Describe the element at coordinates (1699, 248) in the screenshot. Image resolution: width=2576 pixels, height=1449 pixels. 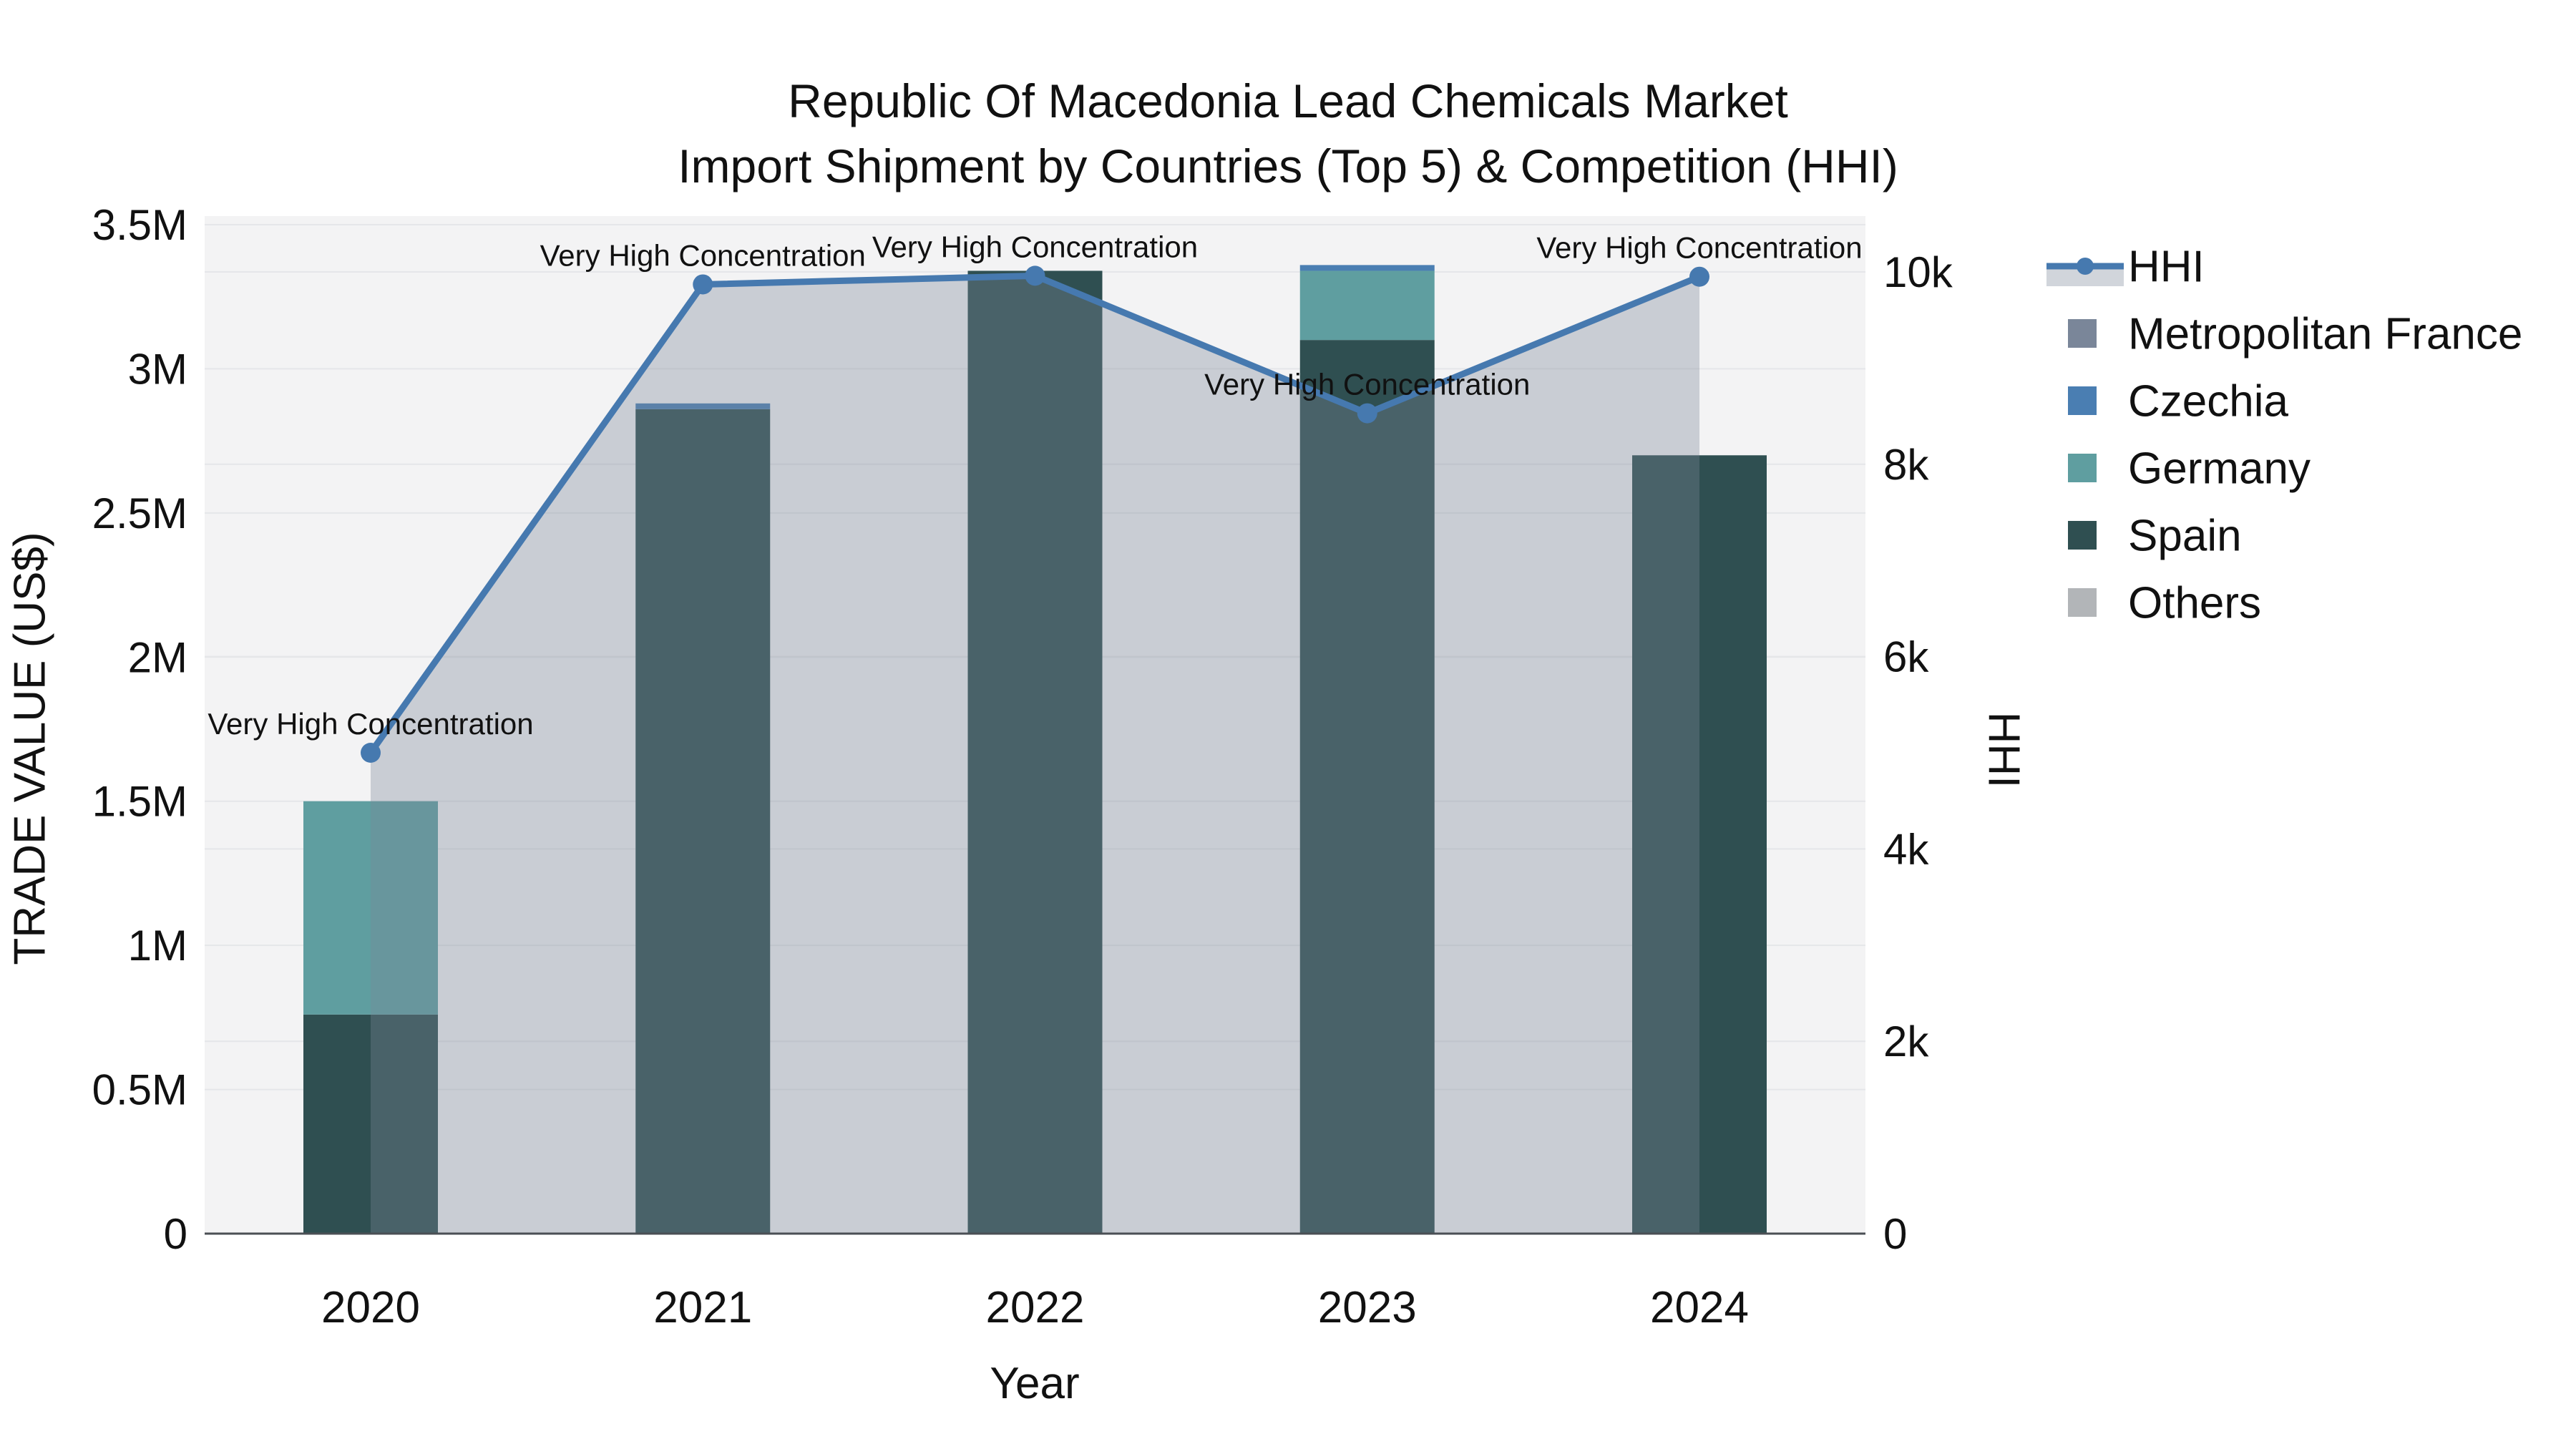
I see `annotation-2024: Very High Concentration` at that location.